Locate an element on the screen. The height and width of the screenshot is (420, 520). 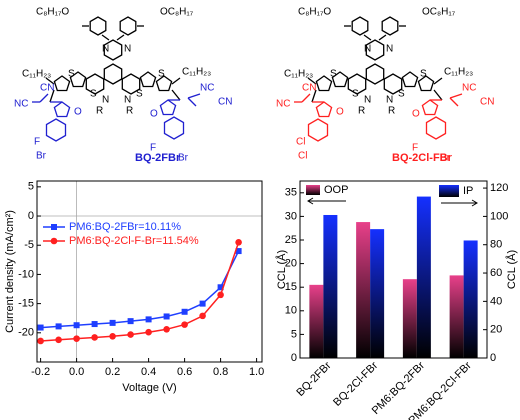
x-tick-label: 0.2 is located at coordinates (112, 372).